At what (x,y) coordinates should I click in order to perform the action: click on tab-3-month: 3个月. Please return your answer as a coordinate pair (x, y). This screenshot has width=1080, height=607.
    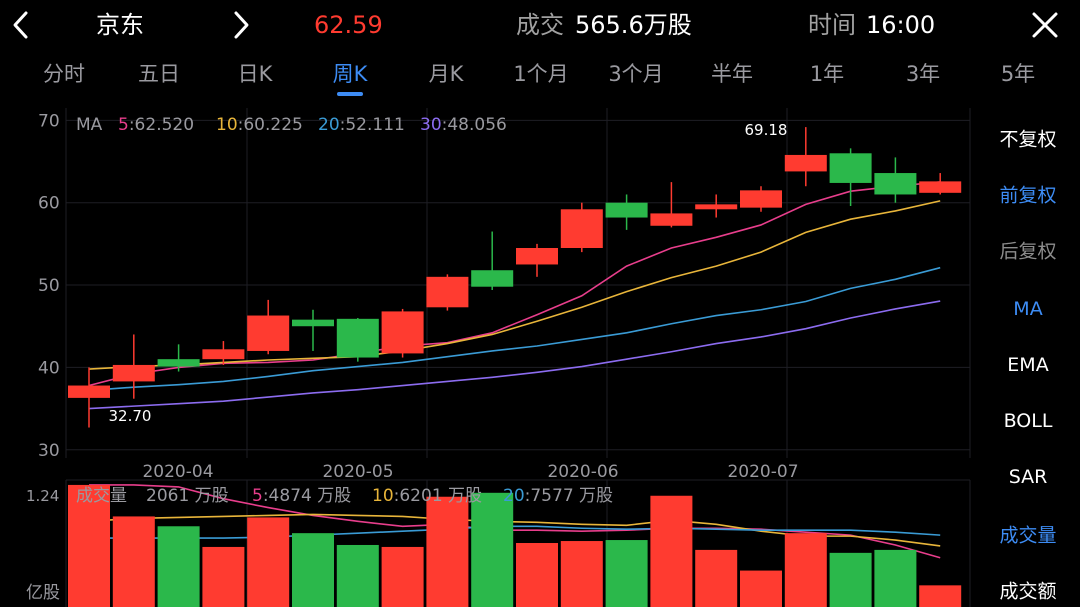
    Looking at the image, I should click on (636, 74).